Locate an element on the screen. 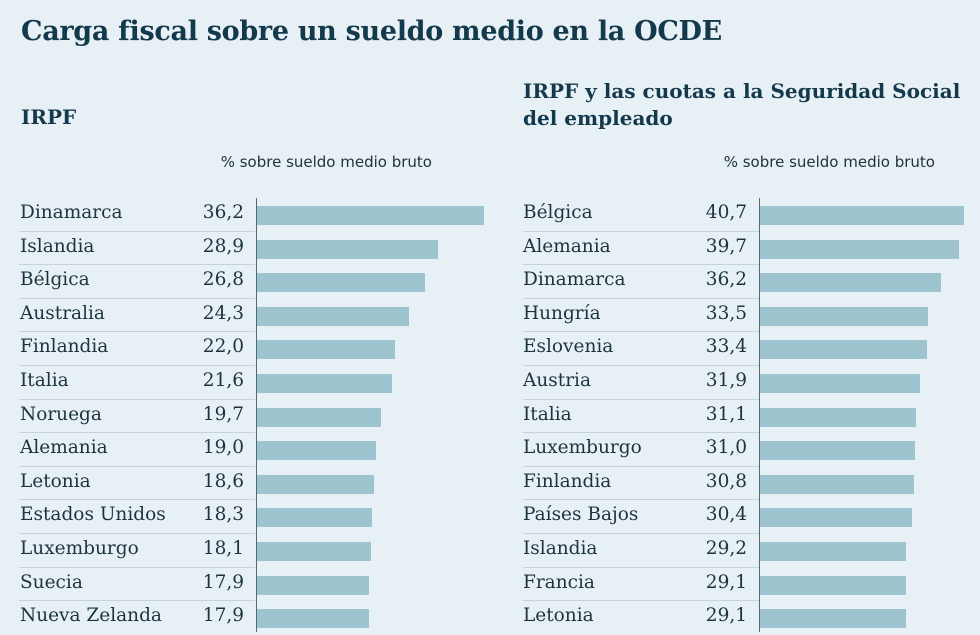 The image size is (980, 635). value-label: 31,1 is located at coordinates (726, 414).